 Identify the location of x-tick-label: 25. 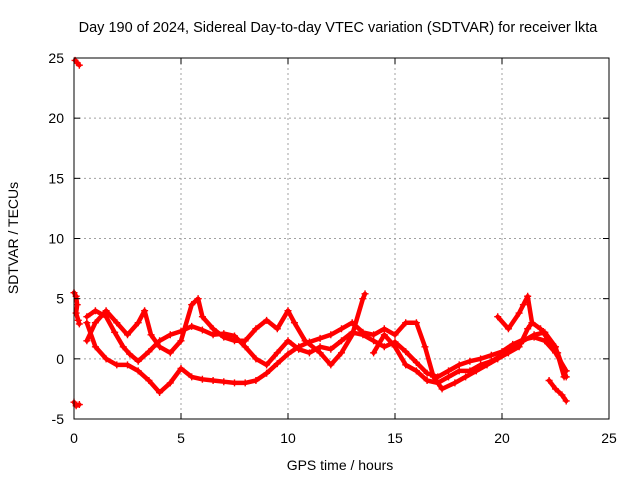
(609, 438).